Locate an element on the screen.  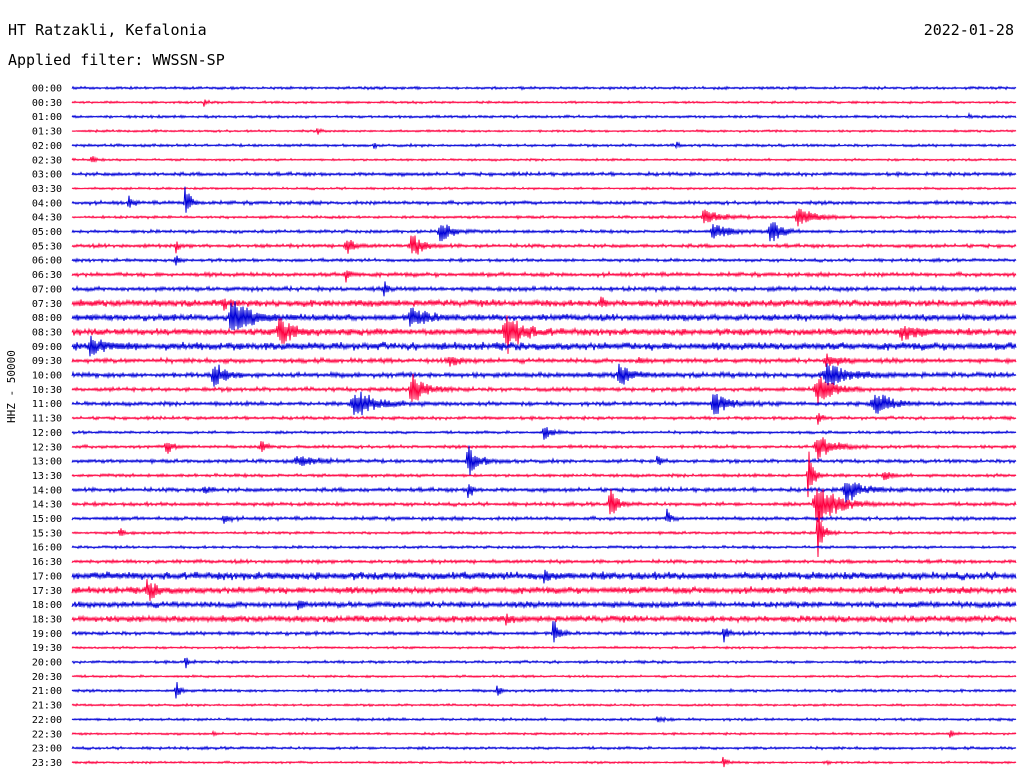
time-tick-label: 04:30 is located at coordinates (47, 218).